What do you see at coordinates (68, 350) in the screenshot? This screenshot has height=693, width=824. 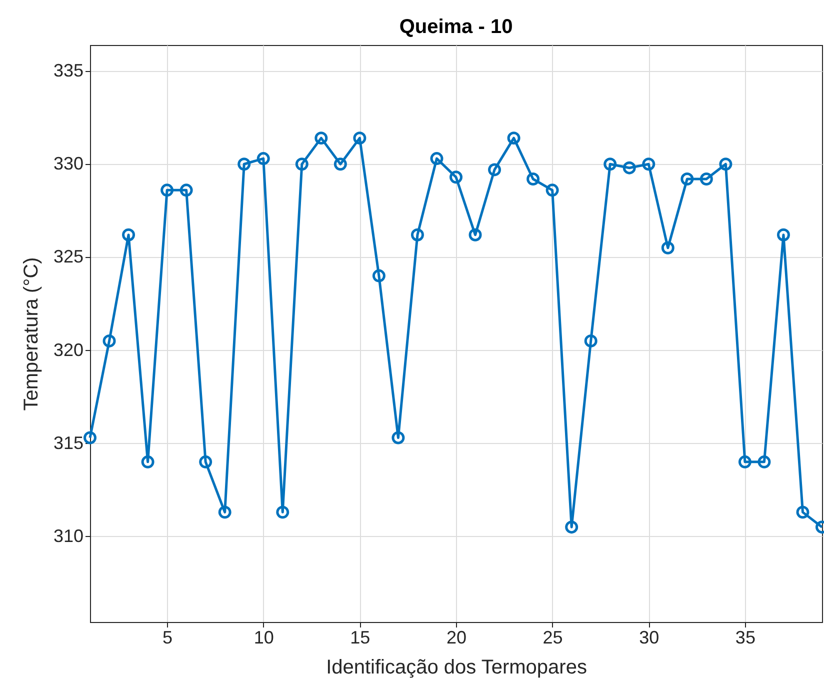 I see `y-tick-label: 320` at bounding box center [68, 350].